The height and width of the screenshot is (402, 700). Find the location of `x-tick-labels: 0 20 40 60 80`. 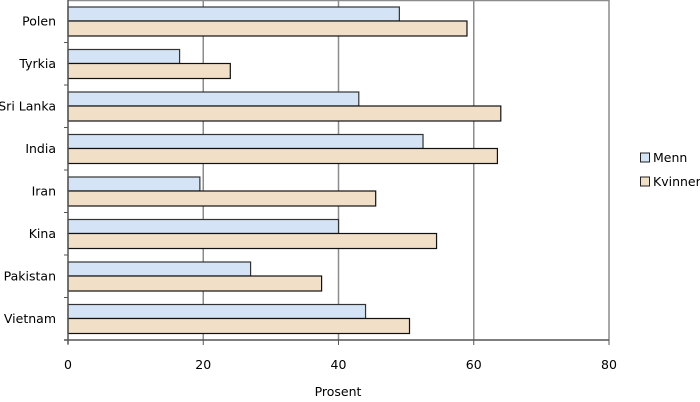

x-tick-labels: 0 20 40 60 80 is located at coordinates (340, 364).